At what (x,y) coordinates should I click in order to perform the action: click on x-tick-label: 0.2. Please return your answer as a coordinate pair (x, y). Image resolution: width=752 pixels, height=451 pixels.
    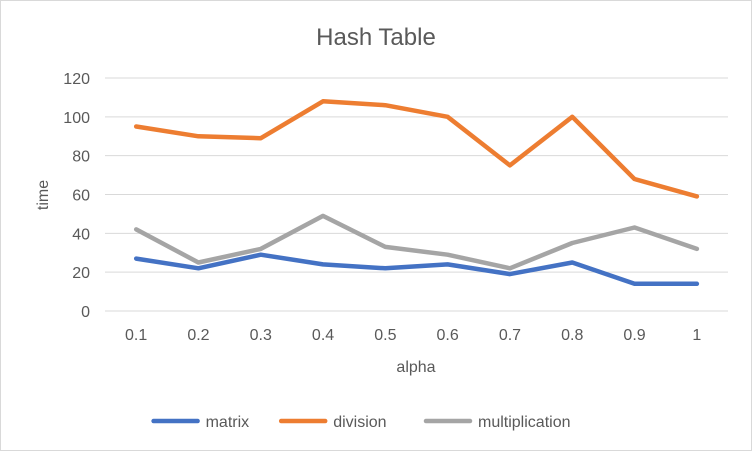
    Looking at the image, I should click on (198, 335).